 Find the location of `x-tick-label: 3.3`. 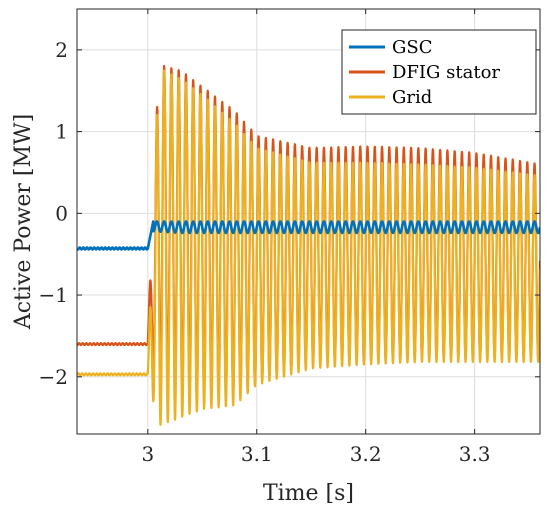

x-tick-label: 3.3 is located at coordinates (475, 454).